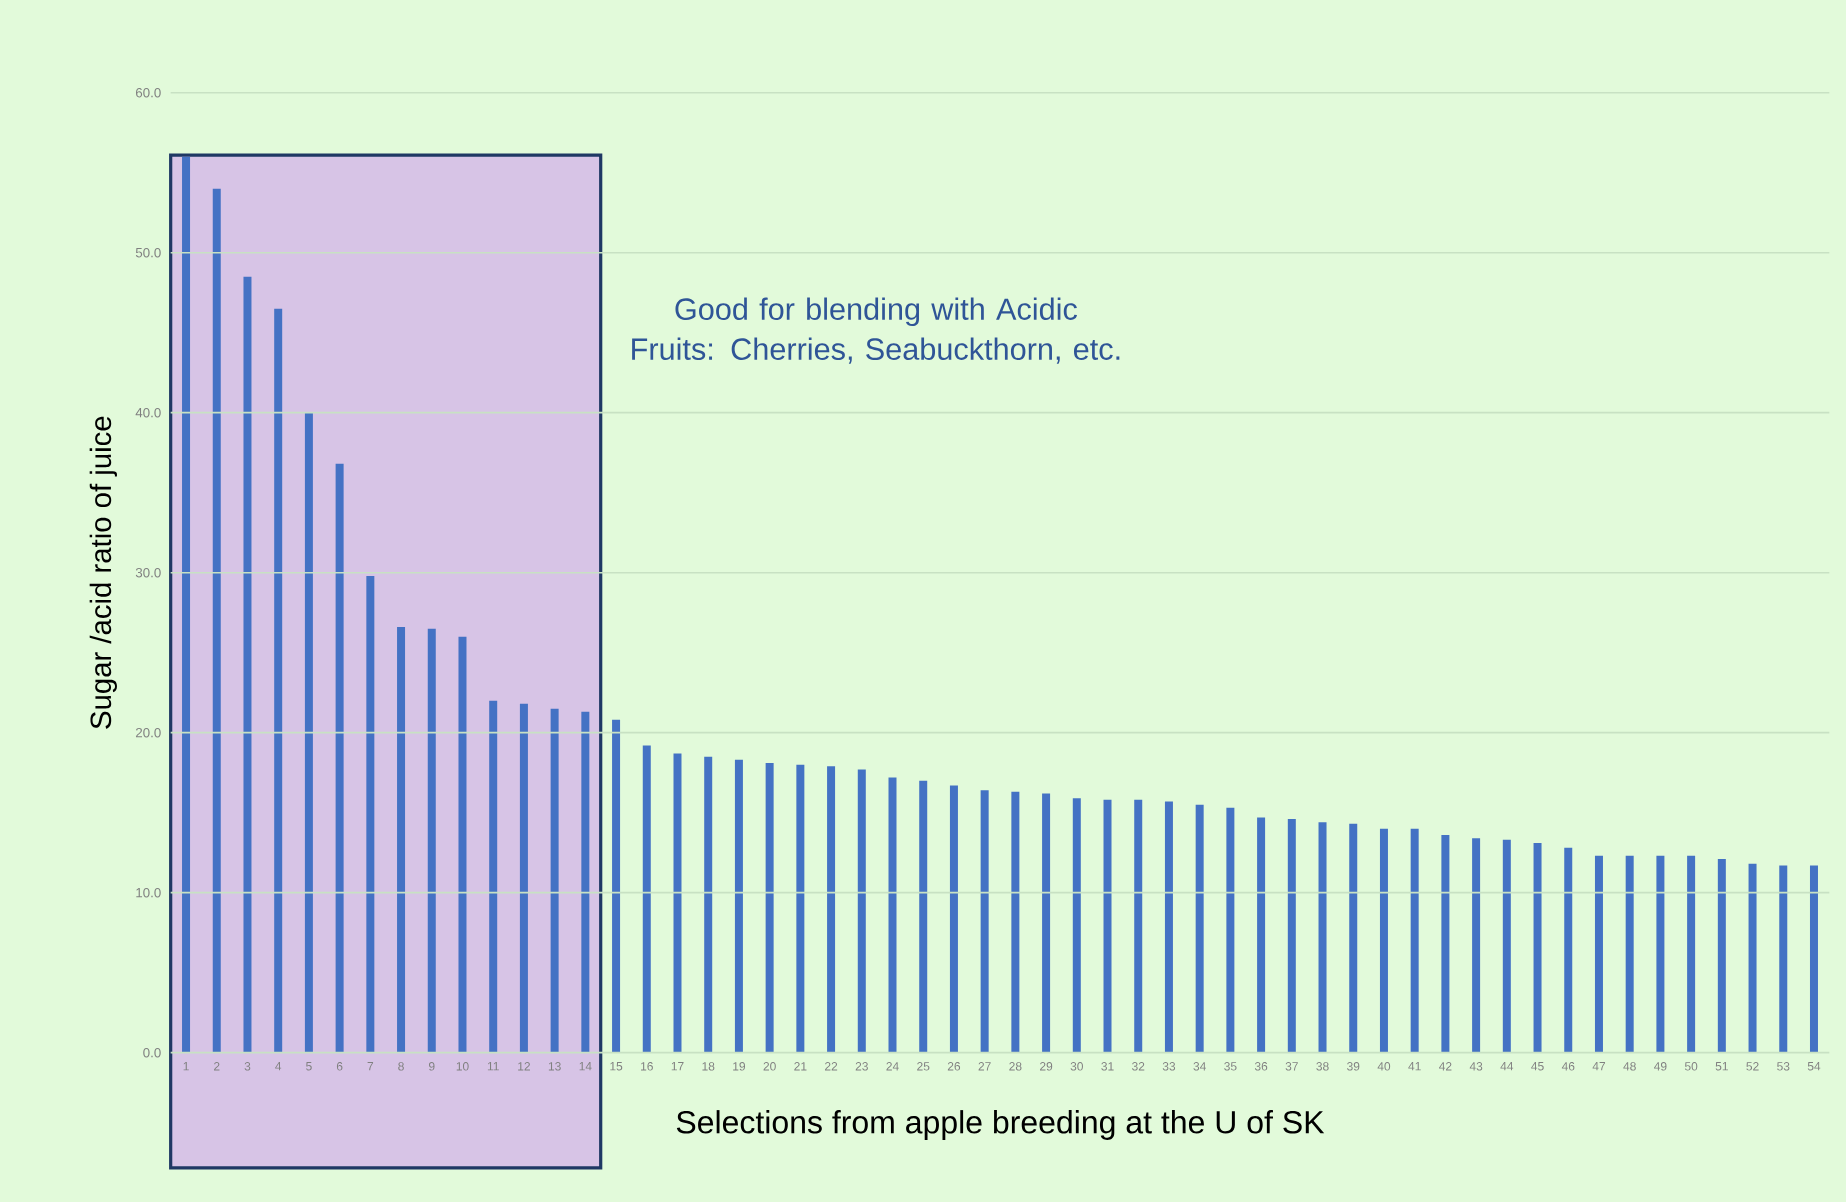 This screenshot has width=1846, height=1202. What do you see at coordinates (1000, 1125) in the screenshot?
I see `x-axis-title: Selections from apple breeding at the U of SK` at bounding box center [1000, 1125].